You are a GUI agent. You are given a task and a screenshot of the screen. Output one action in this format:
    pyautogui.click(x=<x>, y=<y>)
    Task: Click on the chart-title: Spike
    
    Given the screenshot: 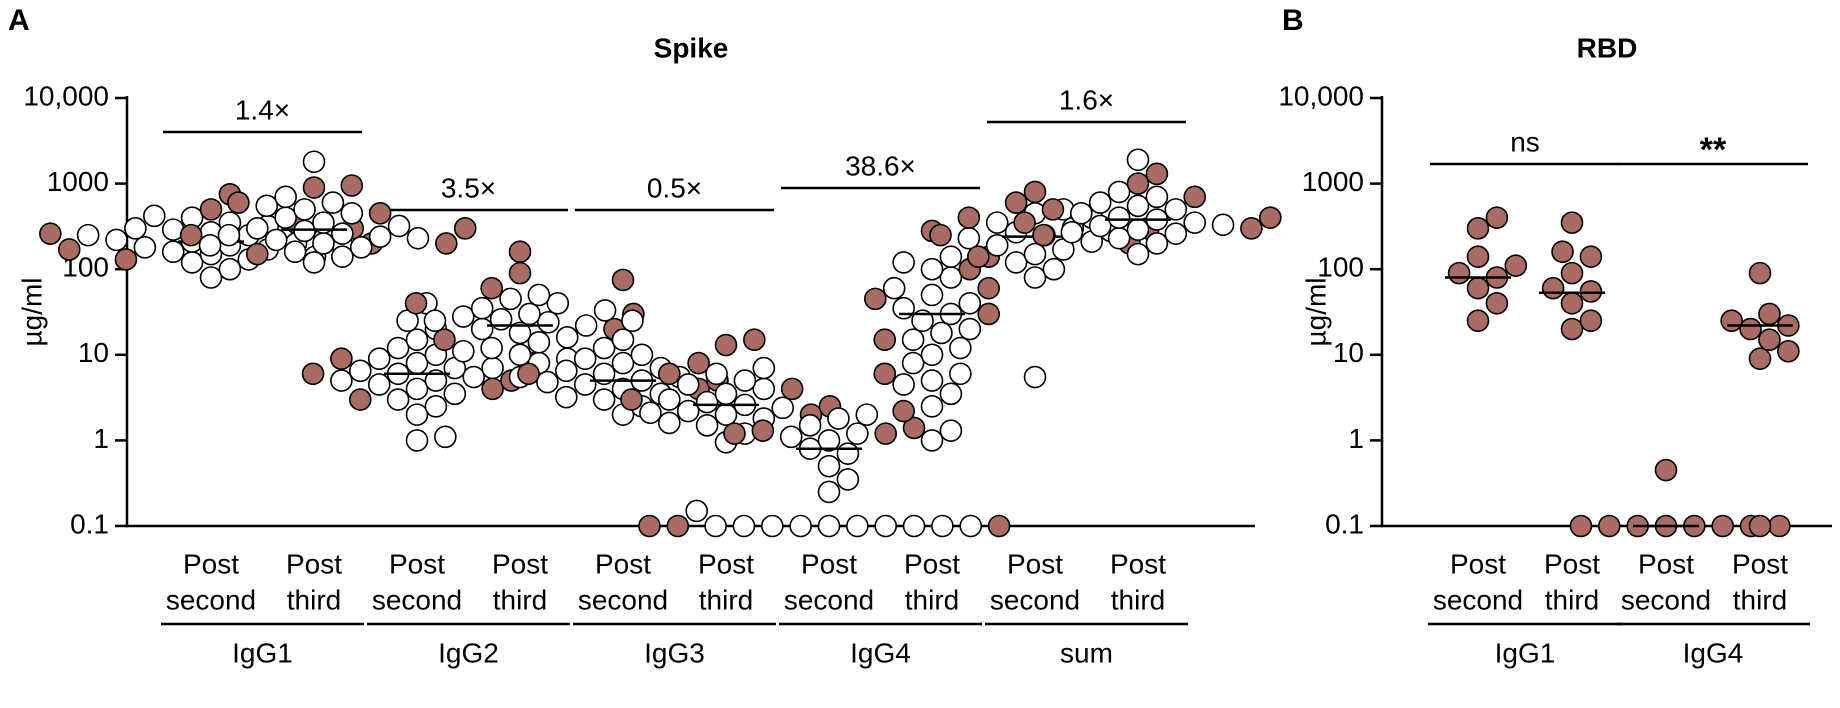 What is the action you would take?
    pyautogui.click(x=691, y=47)
    